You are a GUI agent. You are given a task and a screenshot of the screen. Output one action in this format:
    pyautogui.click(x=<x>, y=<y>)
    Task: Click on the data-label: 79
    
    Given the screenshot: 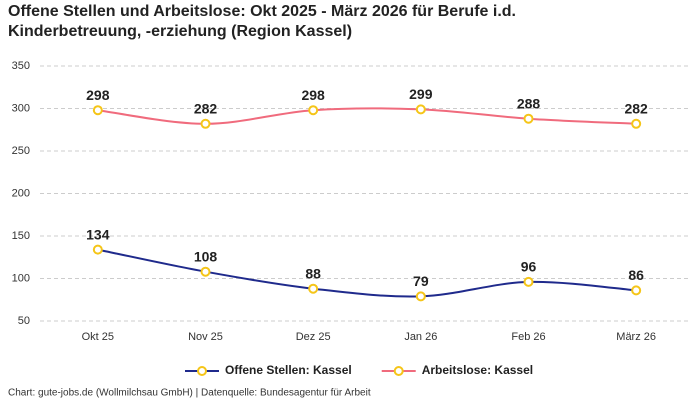 What is the action you would take?
    pyautogui.click(x=421, y=281)
    